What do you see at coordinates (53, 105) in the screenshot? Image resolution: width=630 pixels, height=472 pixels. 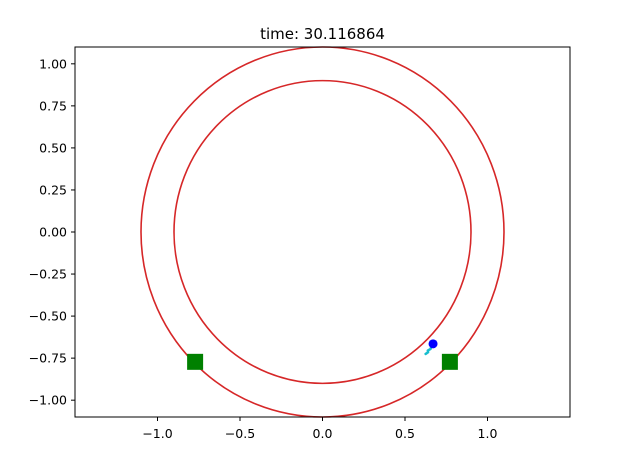 I see `y-tick-label: 0.75` at bounding box center [53, 105].